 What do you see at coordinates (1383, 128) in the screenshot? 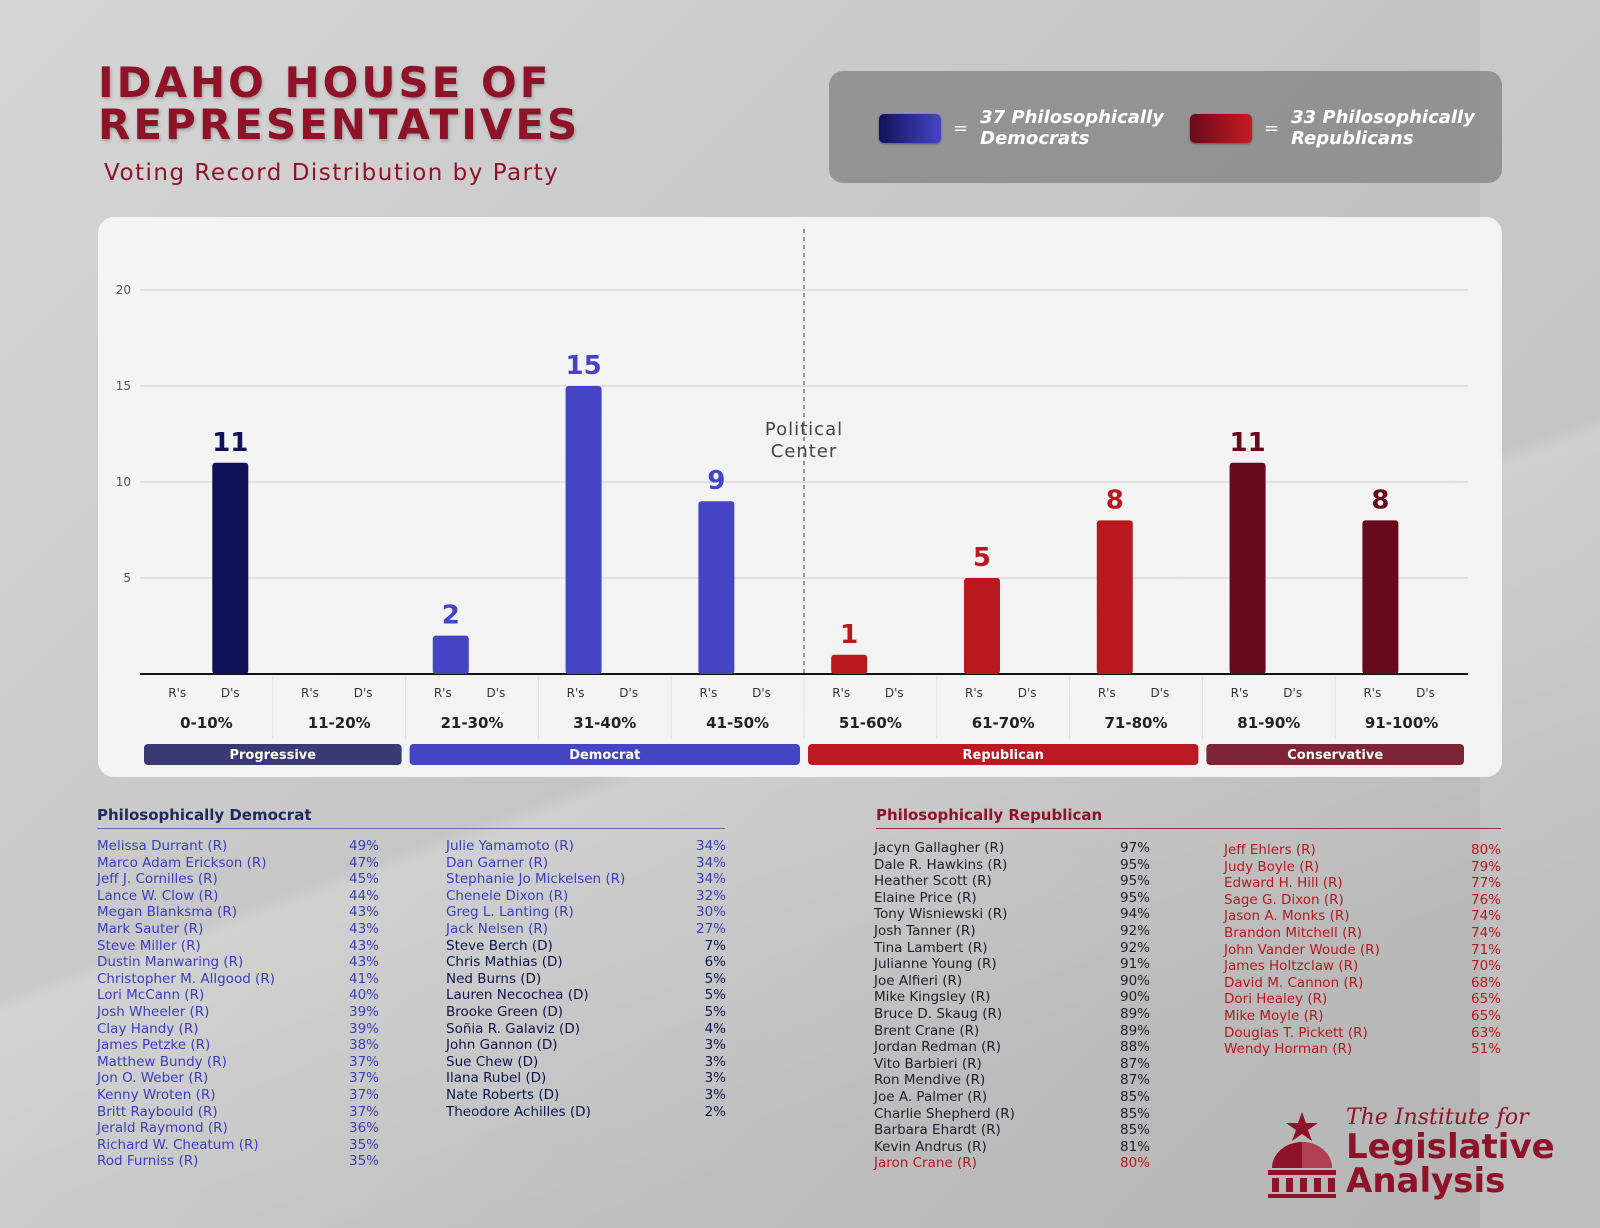
I see `legend-label-republicans: 33 Philosophically Republicans` at bounding box center [1383, 128].